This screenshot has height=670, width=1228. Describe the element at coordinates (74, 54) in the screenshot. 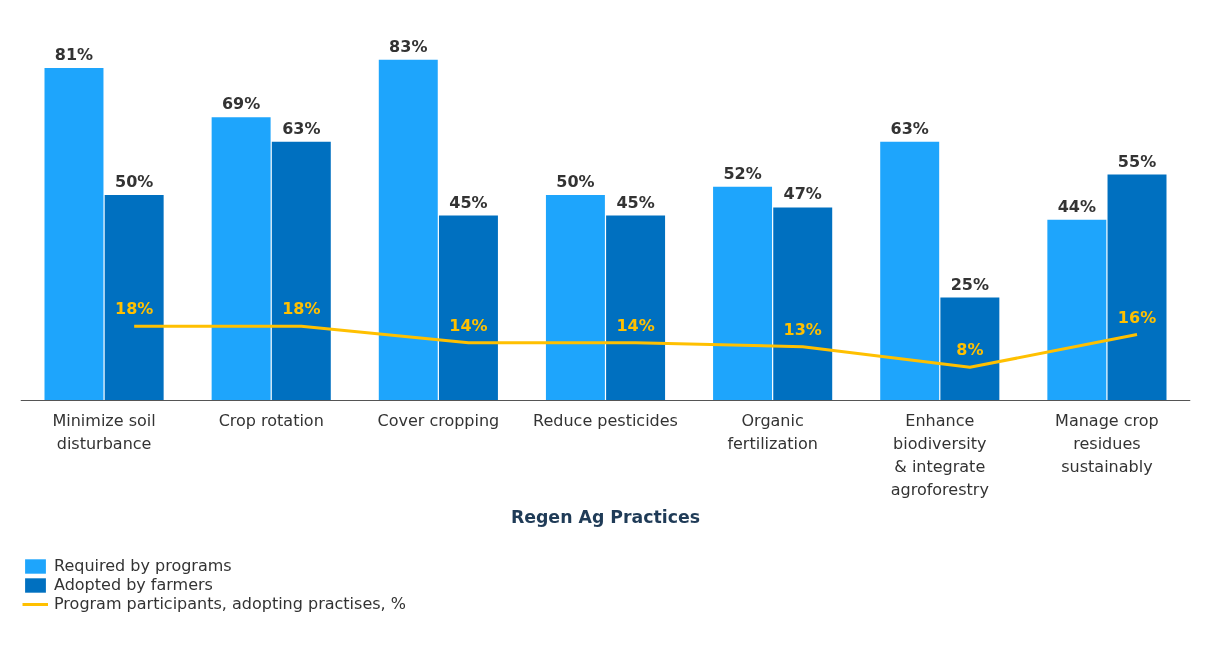

I see `data-label: 81%` at that location.